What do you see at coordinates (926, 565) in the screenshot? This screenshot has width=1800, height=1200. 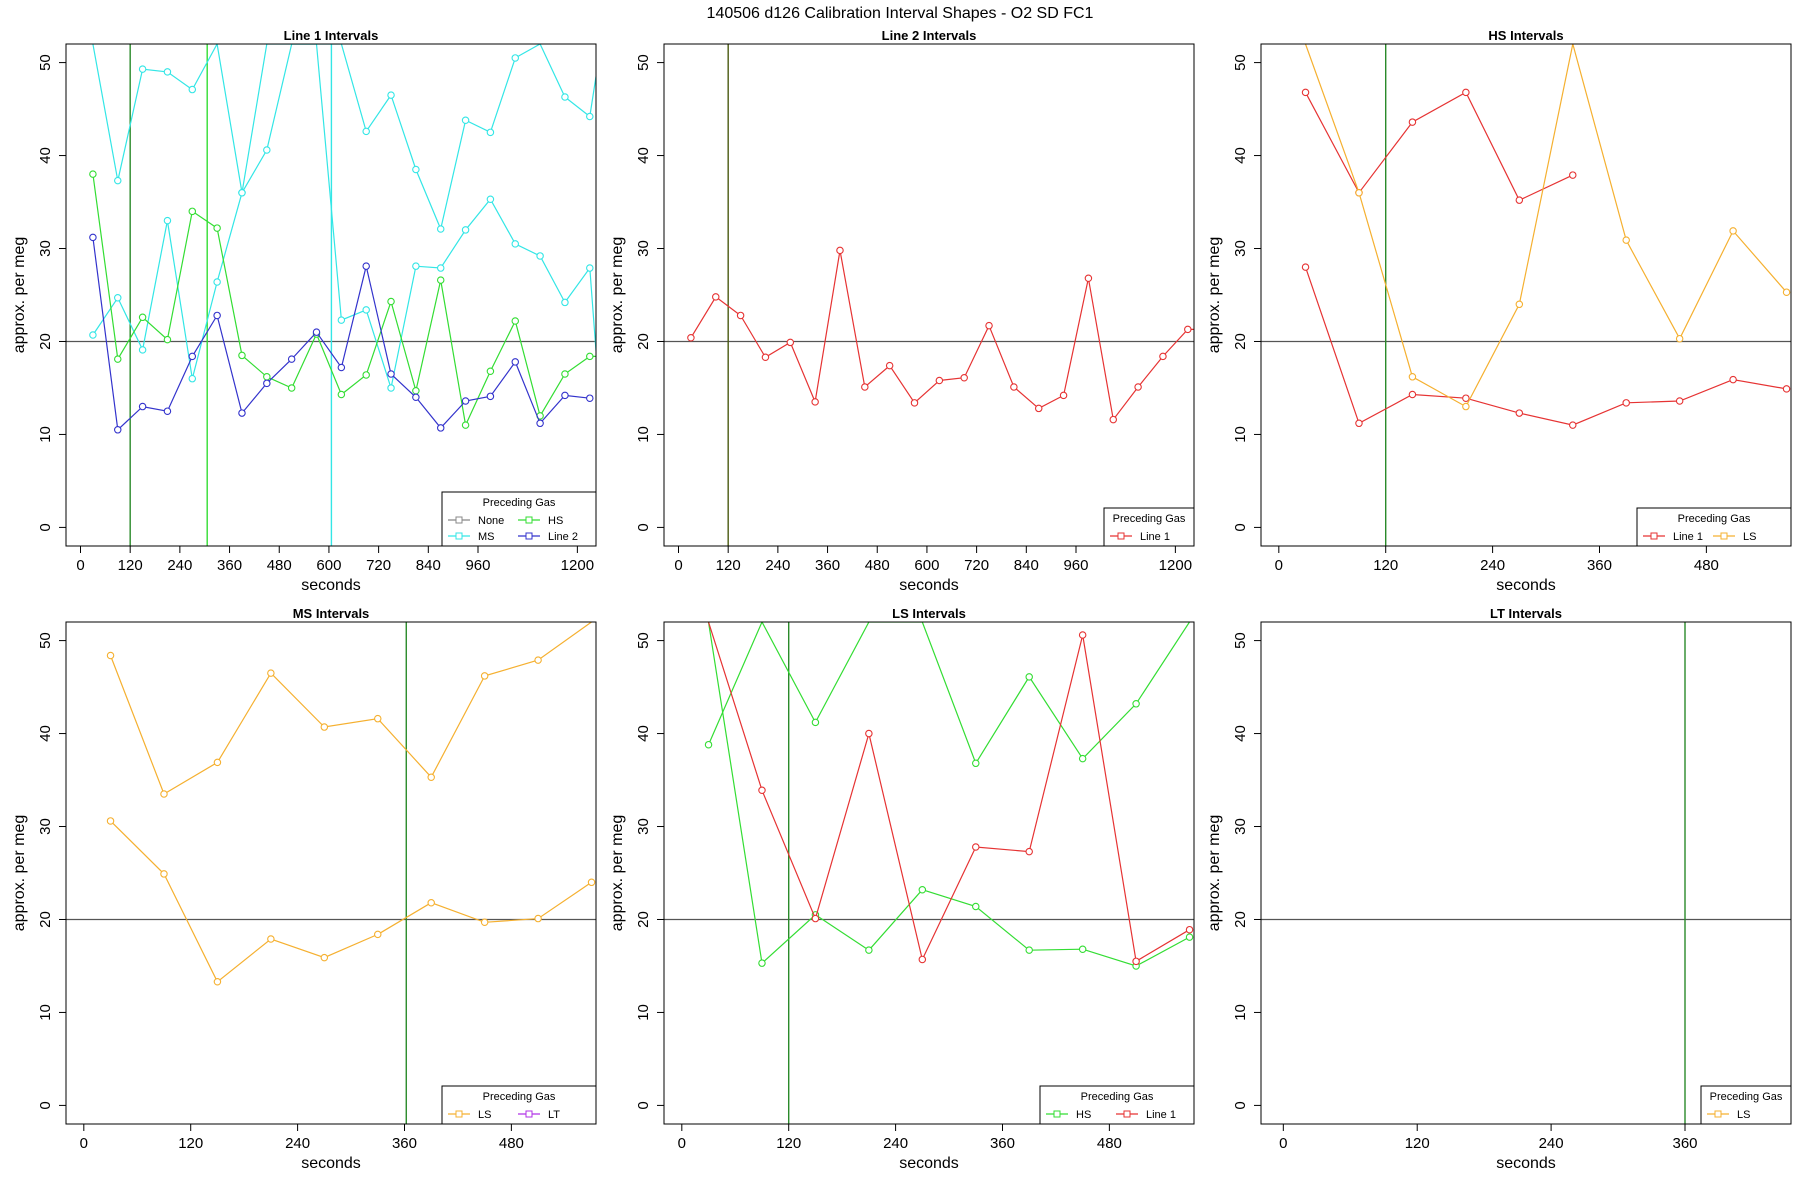 I see `x-tick-label: 600` at bounding box center [926, 565].